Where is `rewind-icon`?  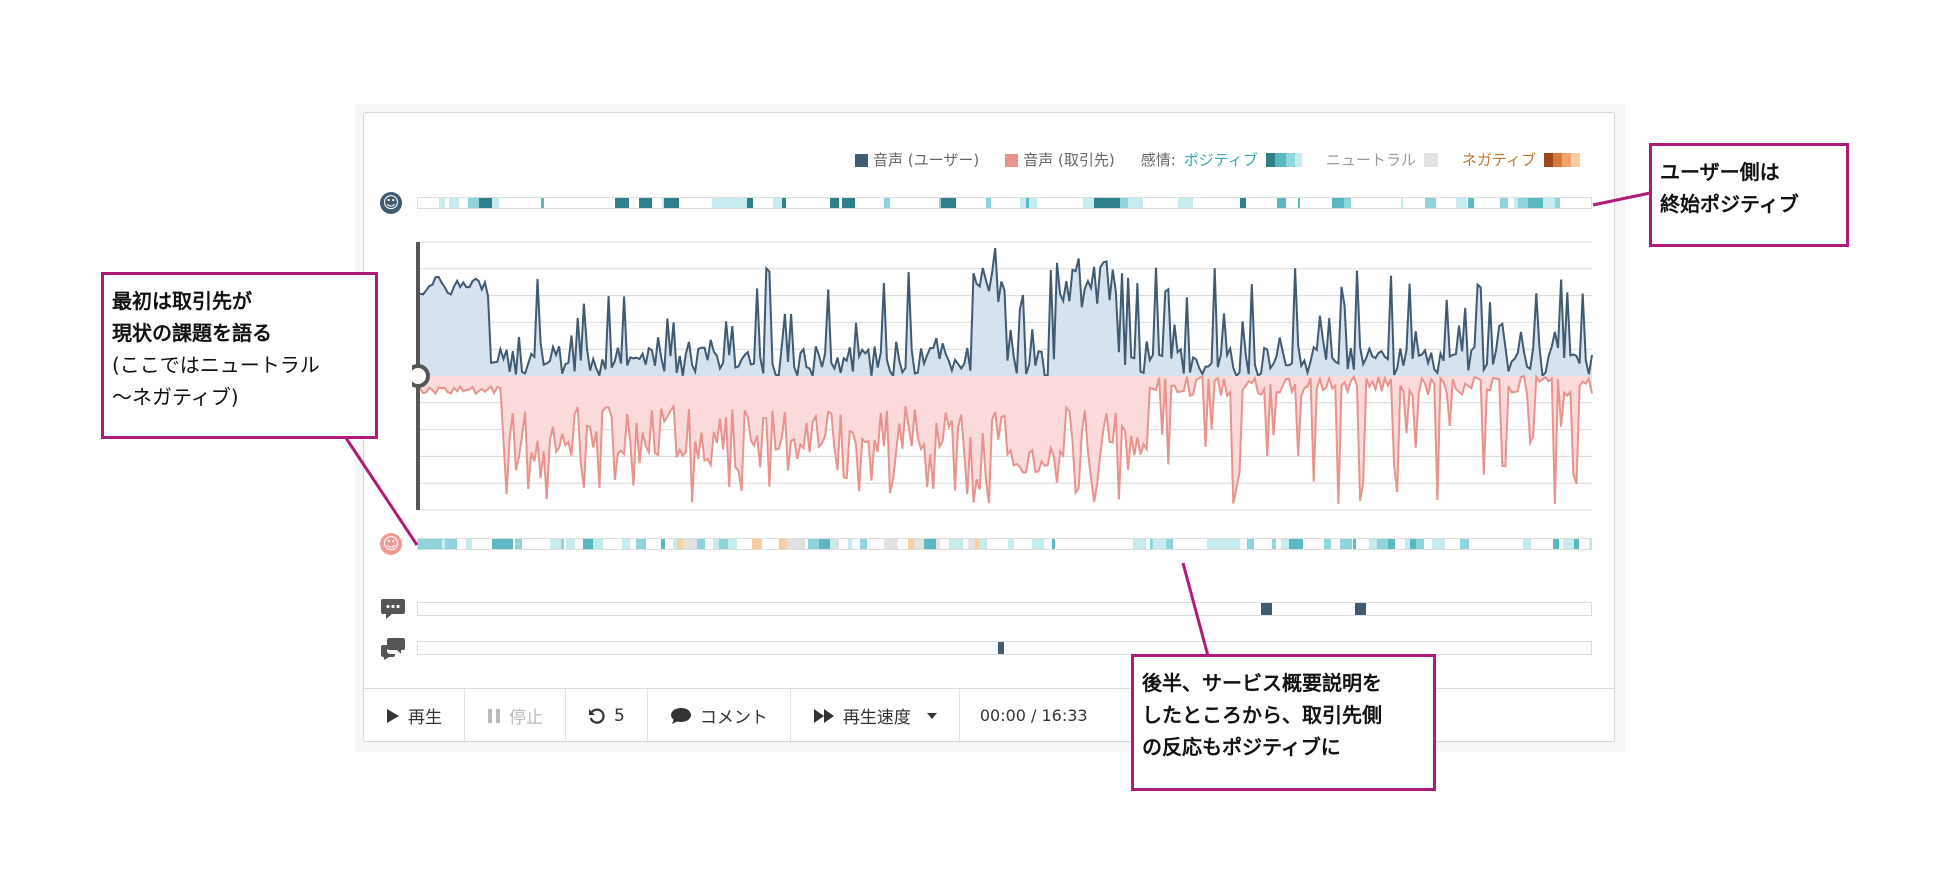 rewind-icon is located at coordinates (597, 716).